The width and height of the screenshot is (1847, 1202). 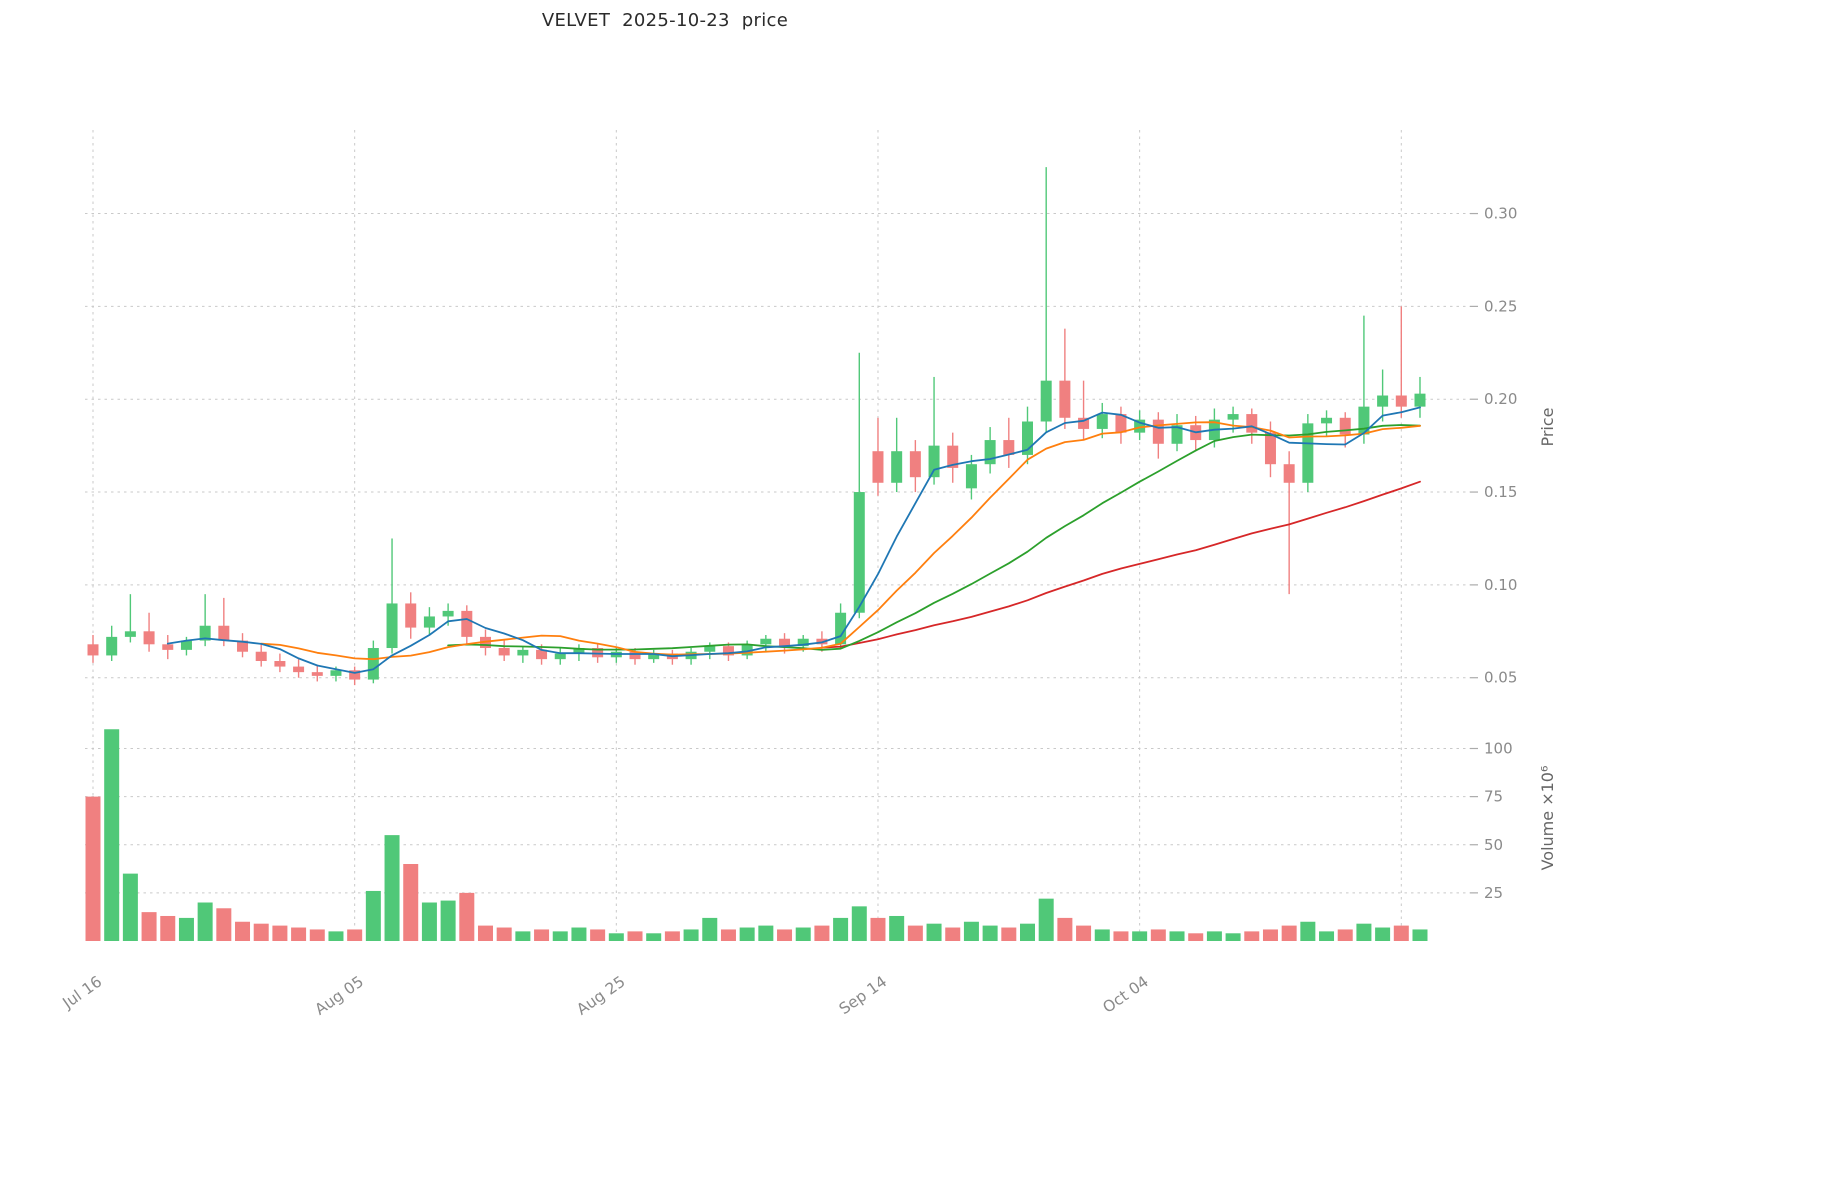 What do you see at coordinates (1493, 797) in the screenshot?
I see `volume-tick-label: 75` at bounding box center [1493, 797].